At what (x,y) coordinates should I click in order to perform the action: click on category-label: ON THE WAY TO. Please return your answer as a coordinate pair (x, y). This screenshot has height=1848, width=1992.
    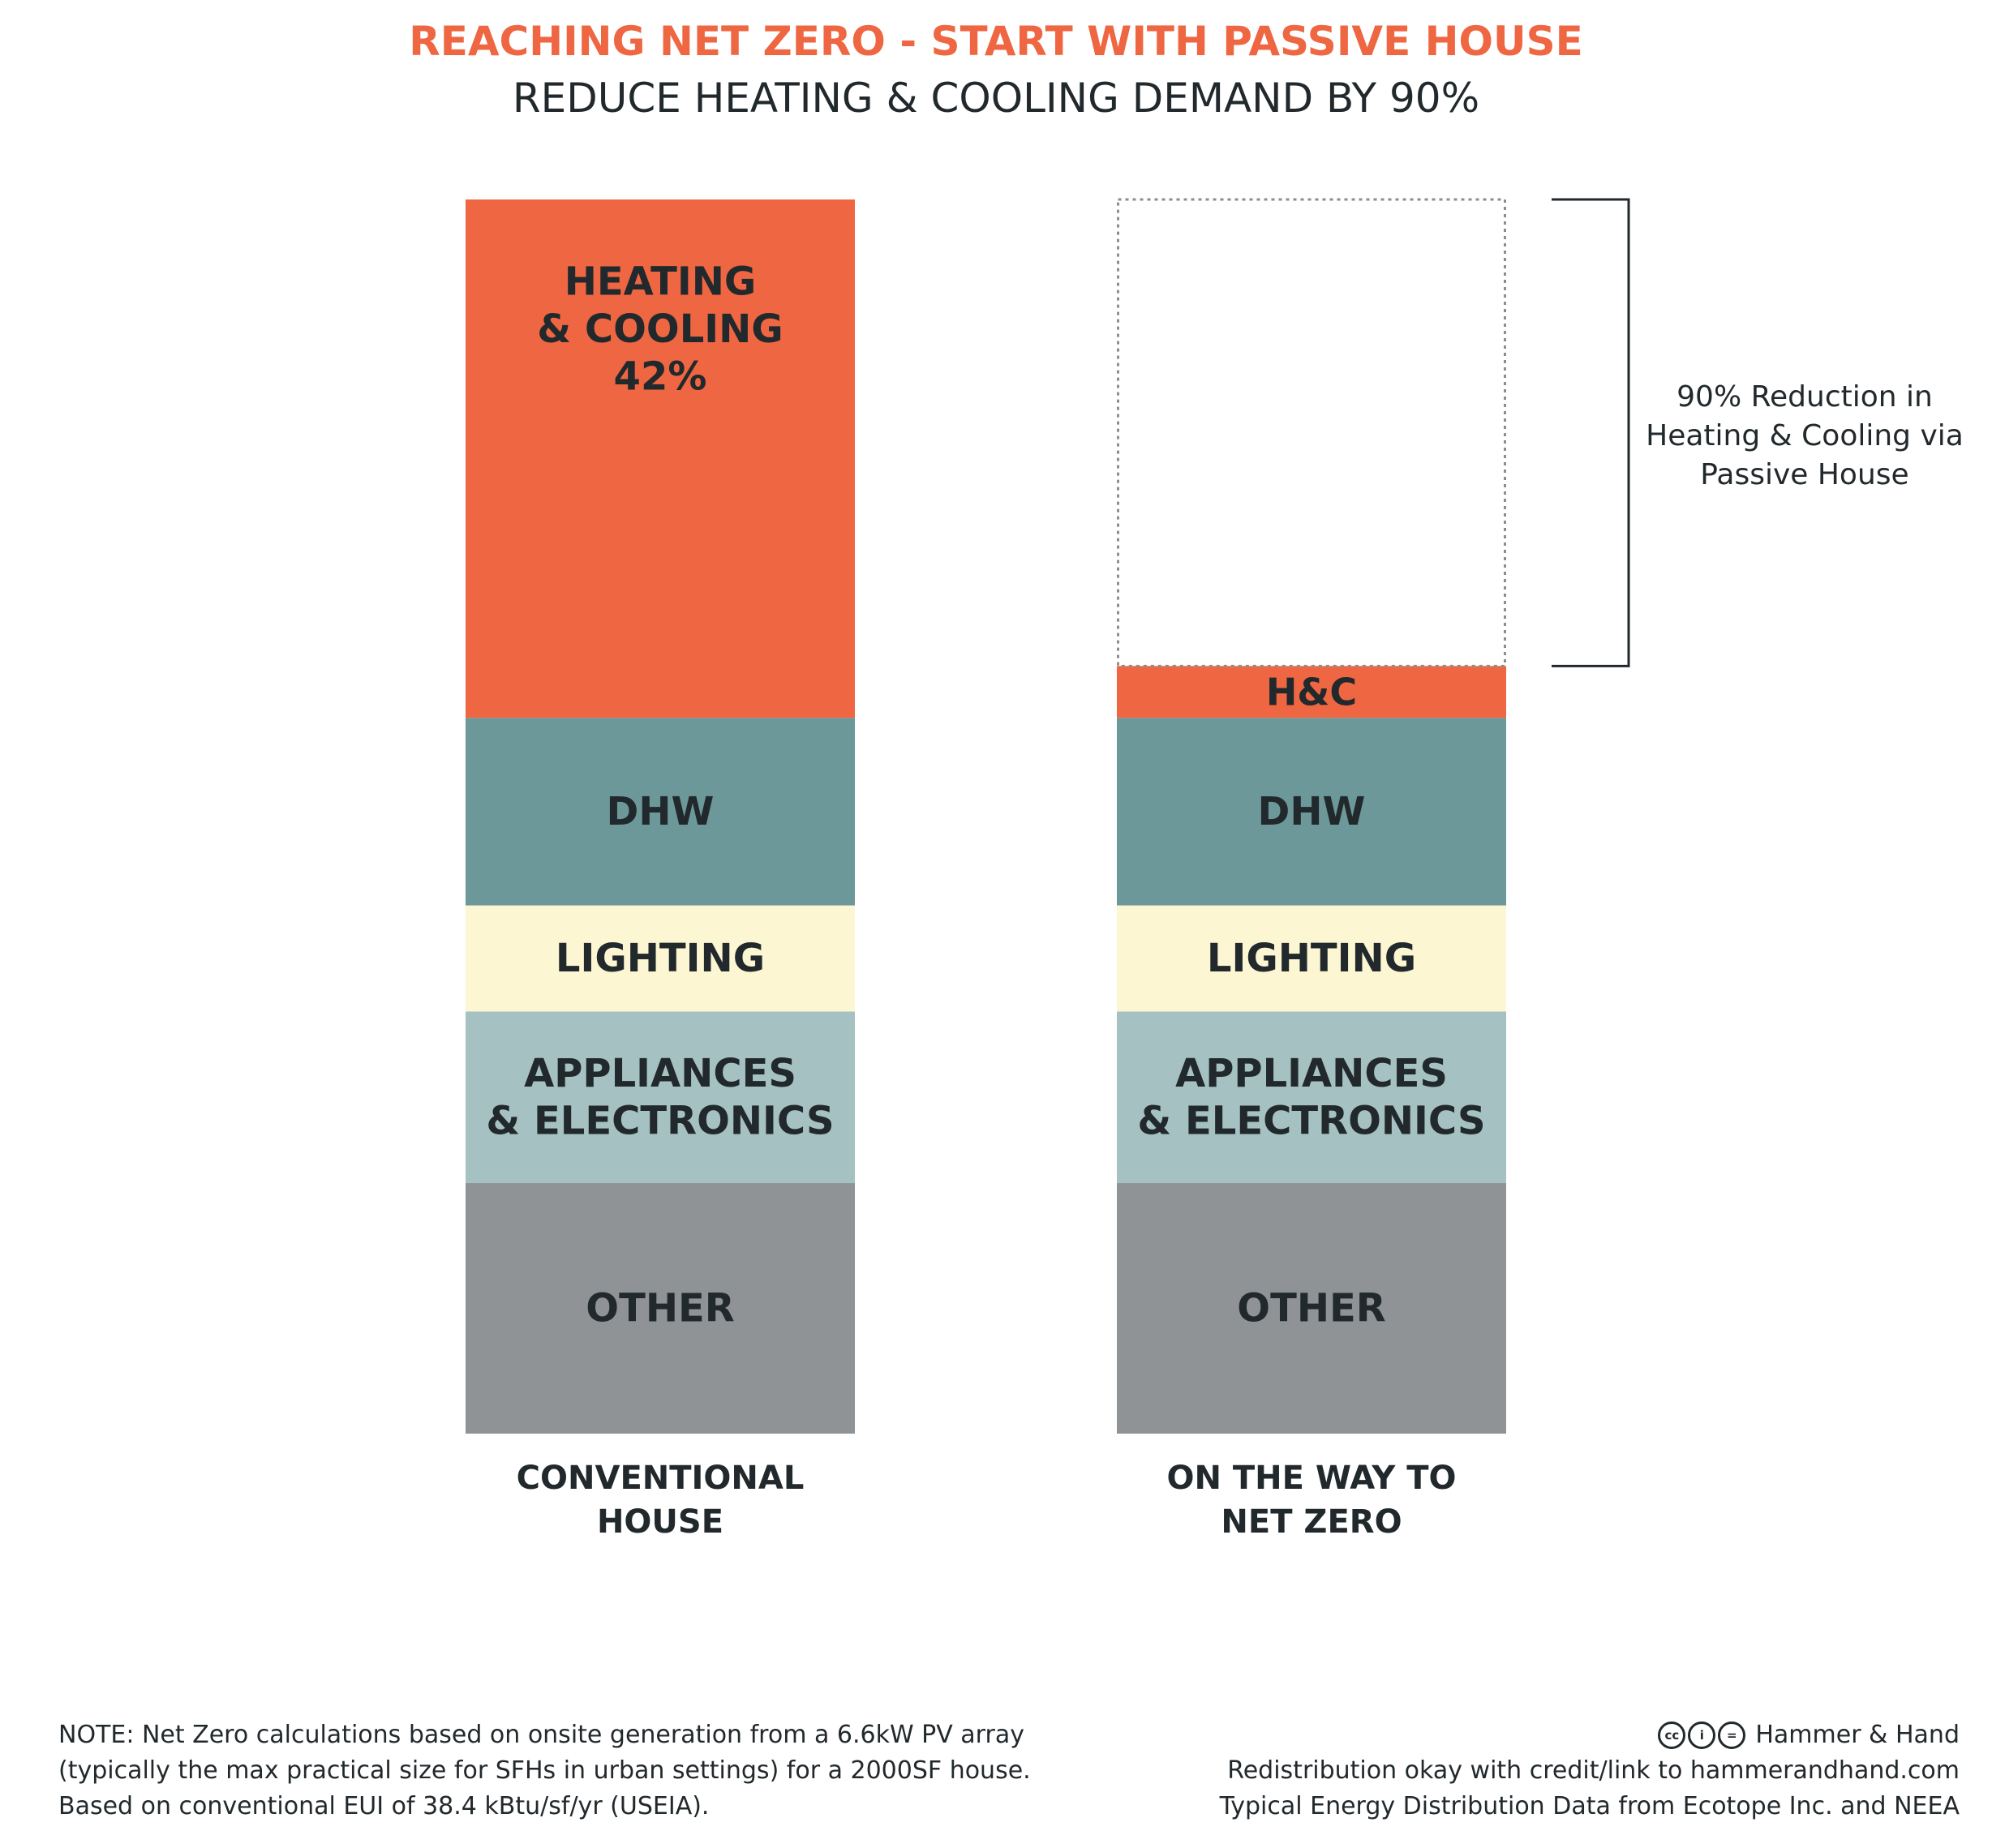
    Looking at the image, I should click on (1311, 1478).